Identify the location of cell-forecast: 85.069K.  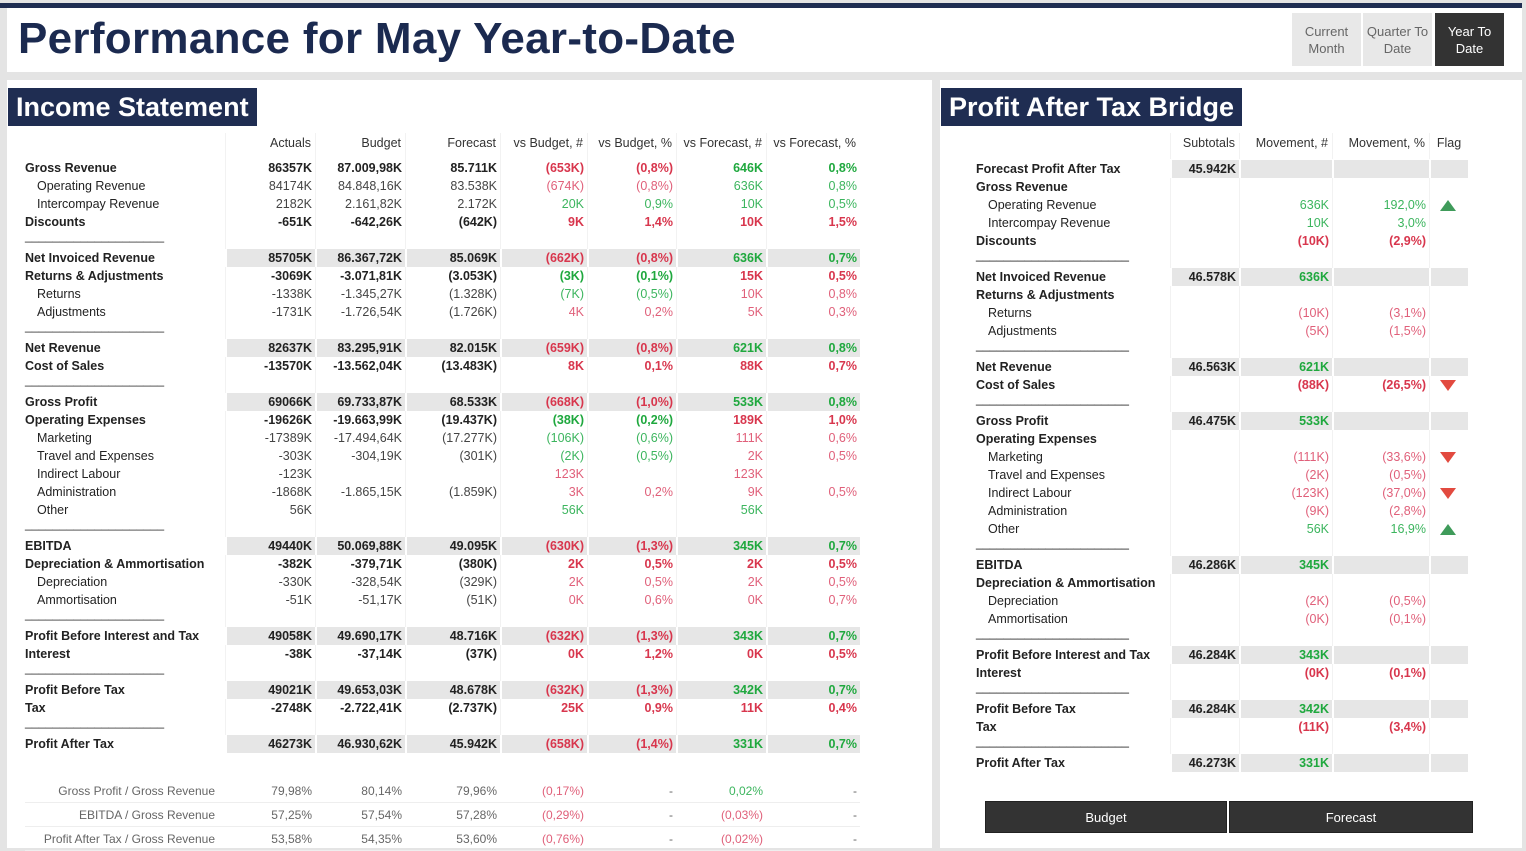
(452, 258).